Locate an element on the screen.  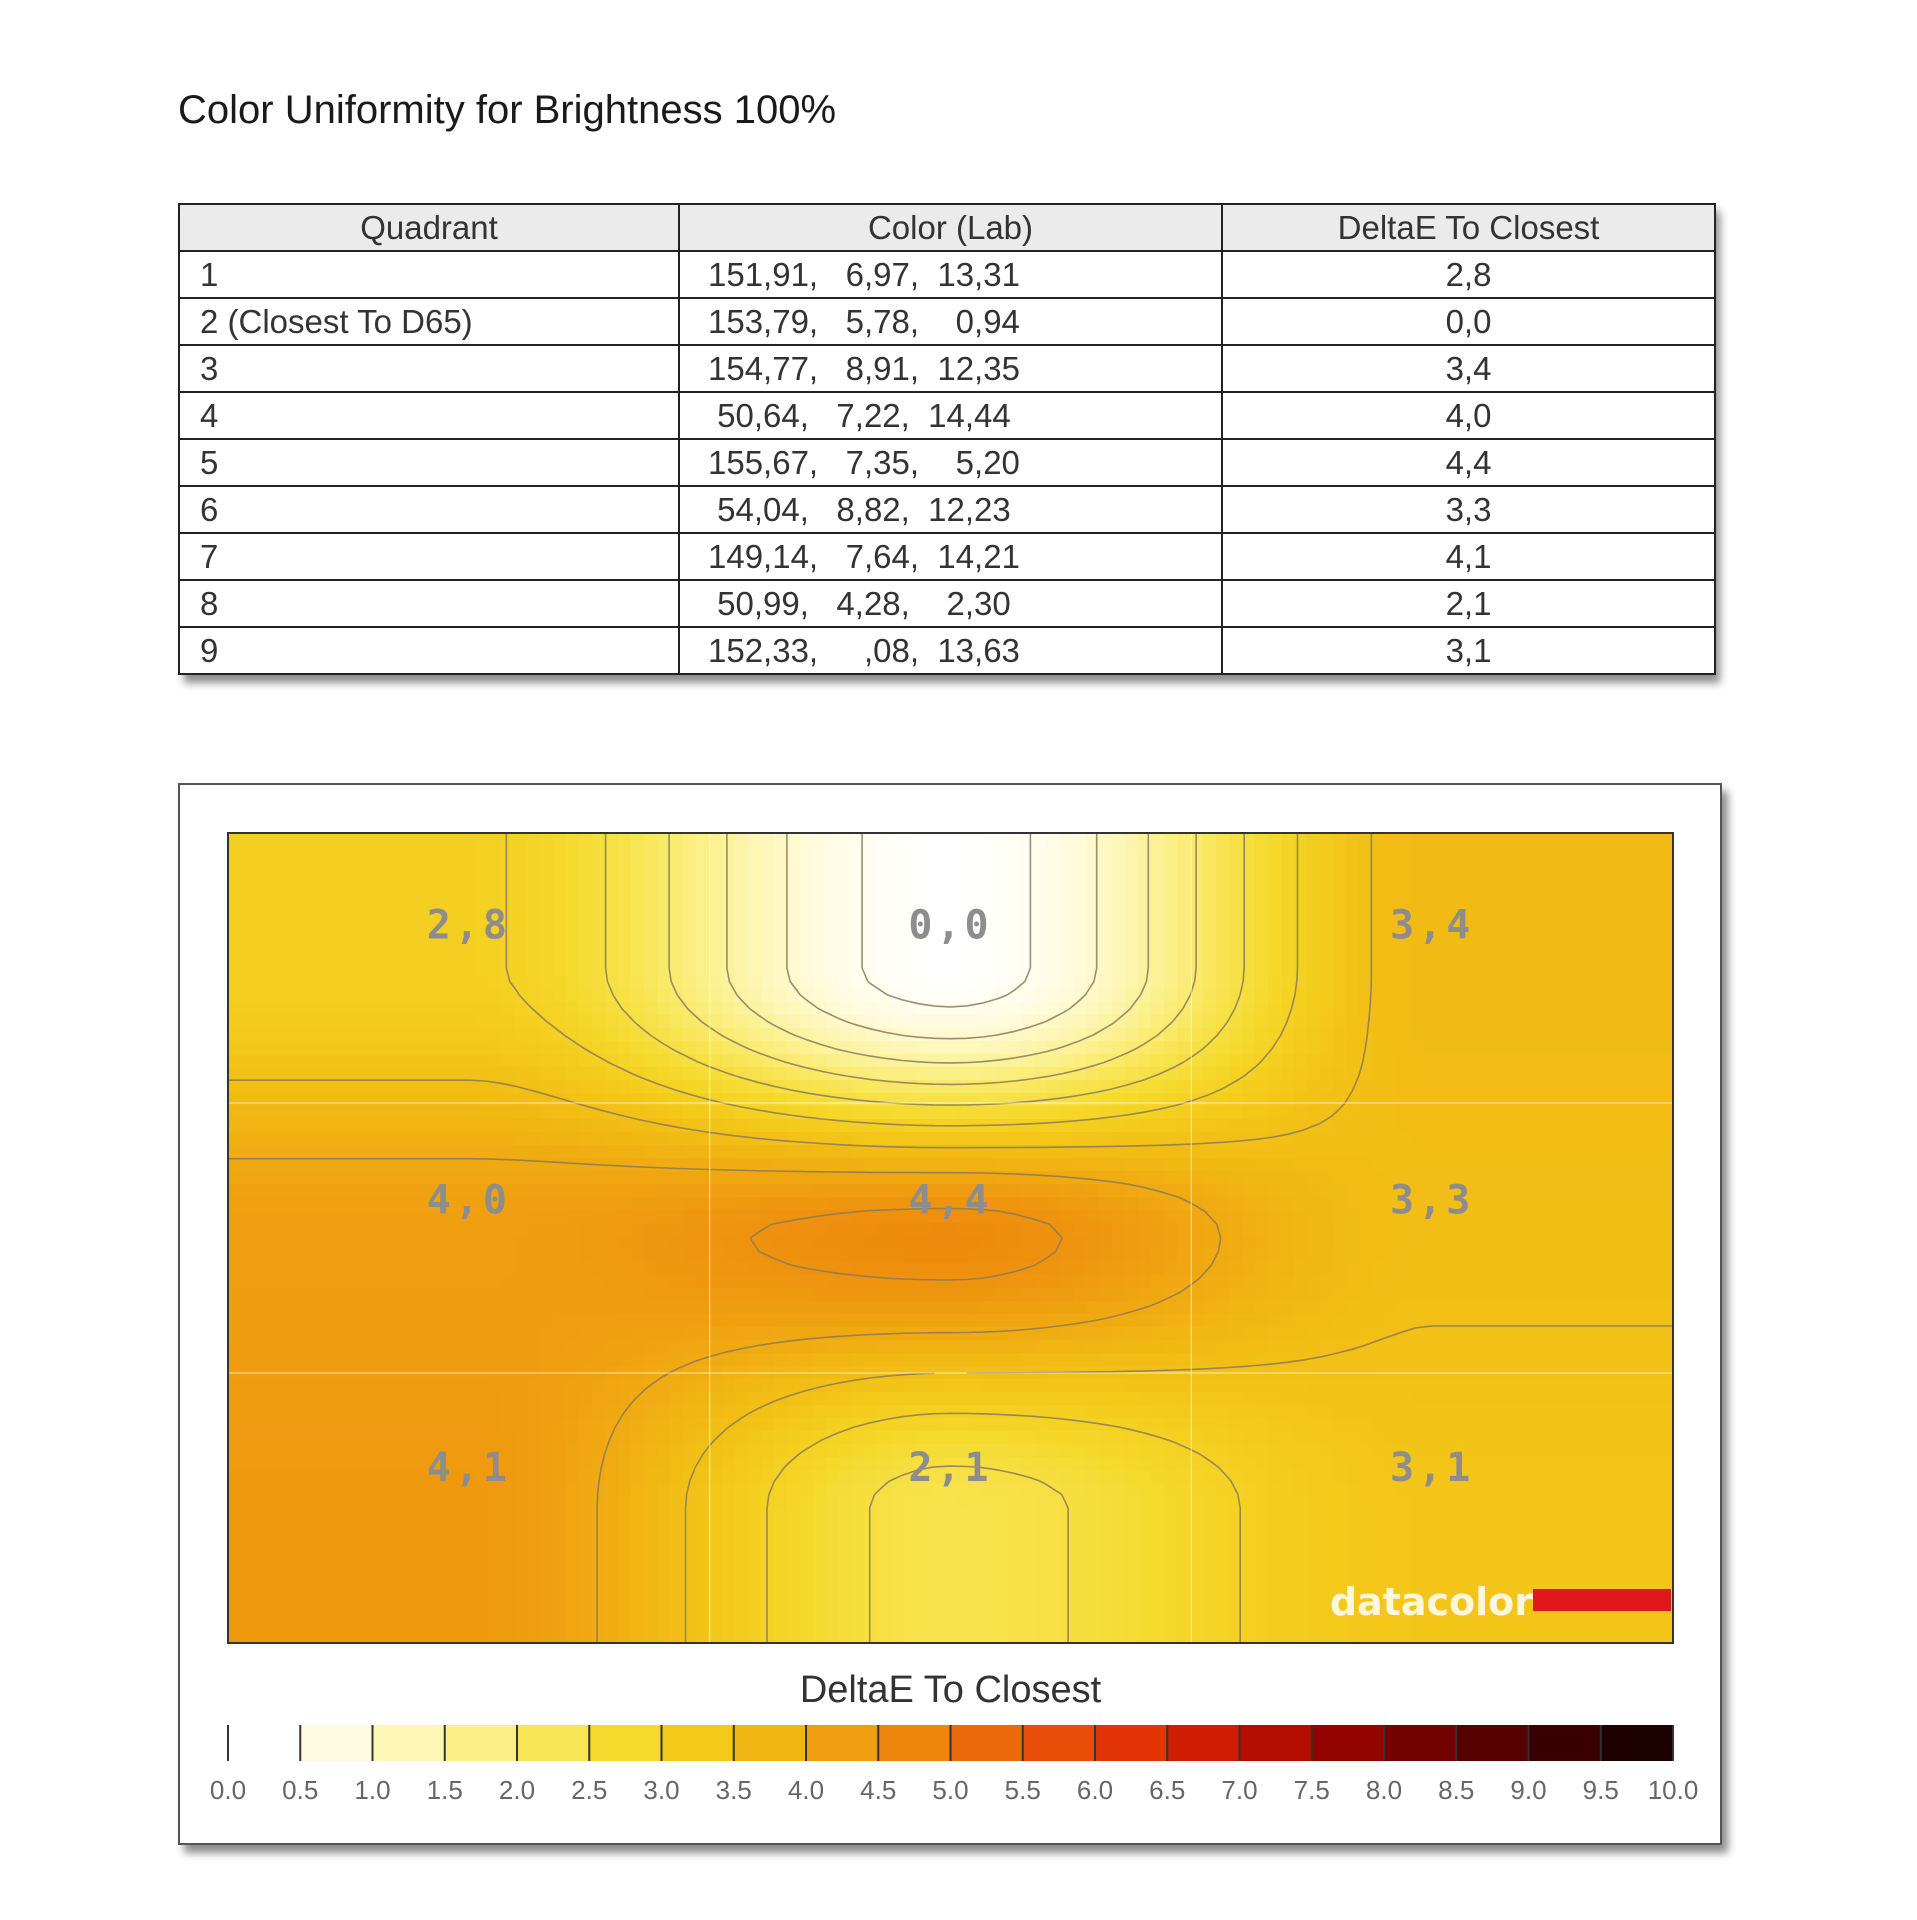
datacolor-logo: datacolor is located at coordinates (1431, 1602).